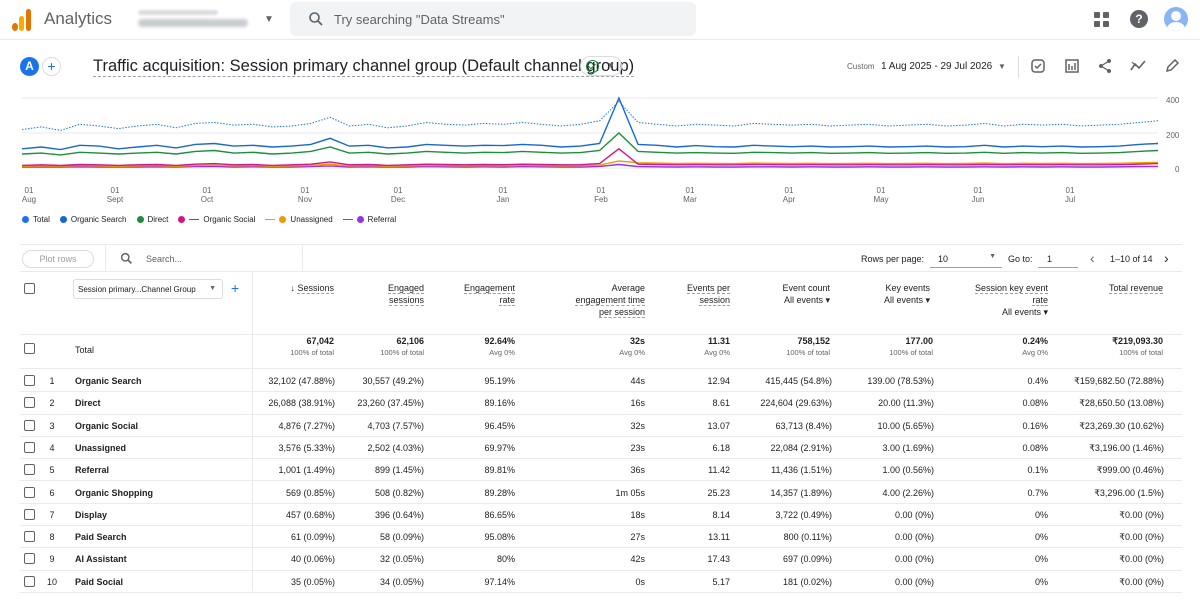 The image size is (1200, 614). Describe the element at coordinates (29, 348) in the screenshot. I see `totals-checkbox` at that location.